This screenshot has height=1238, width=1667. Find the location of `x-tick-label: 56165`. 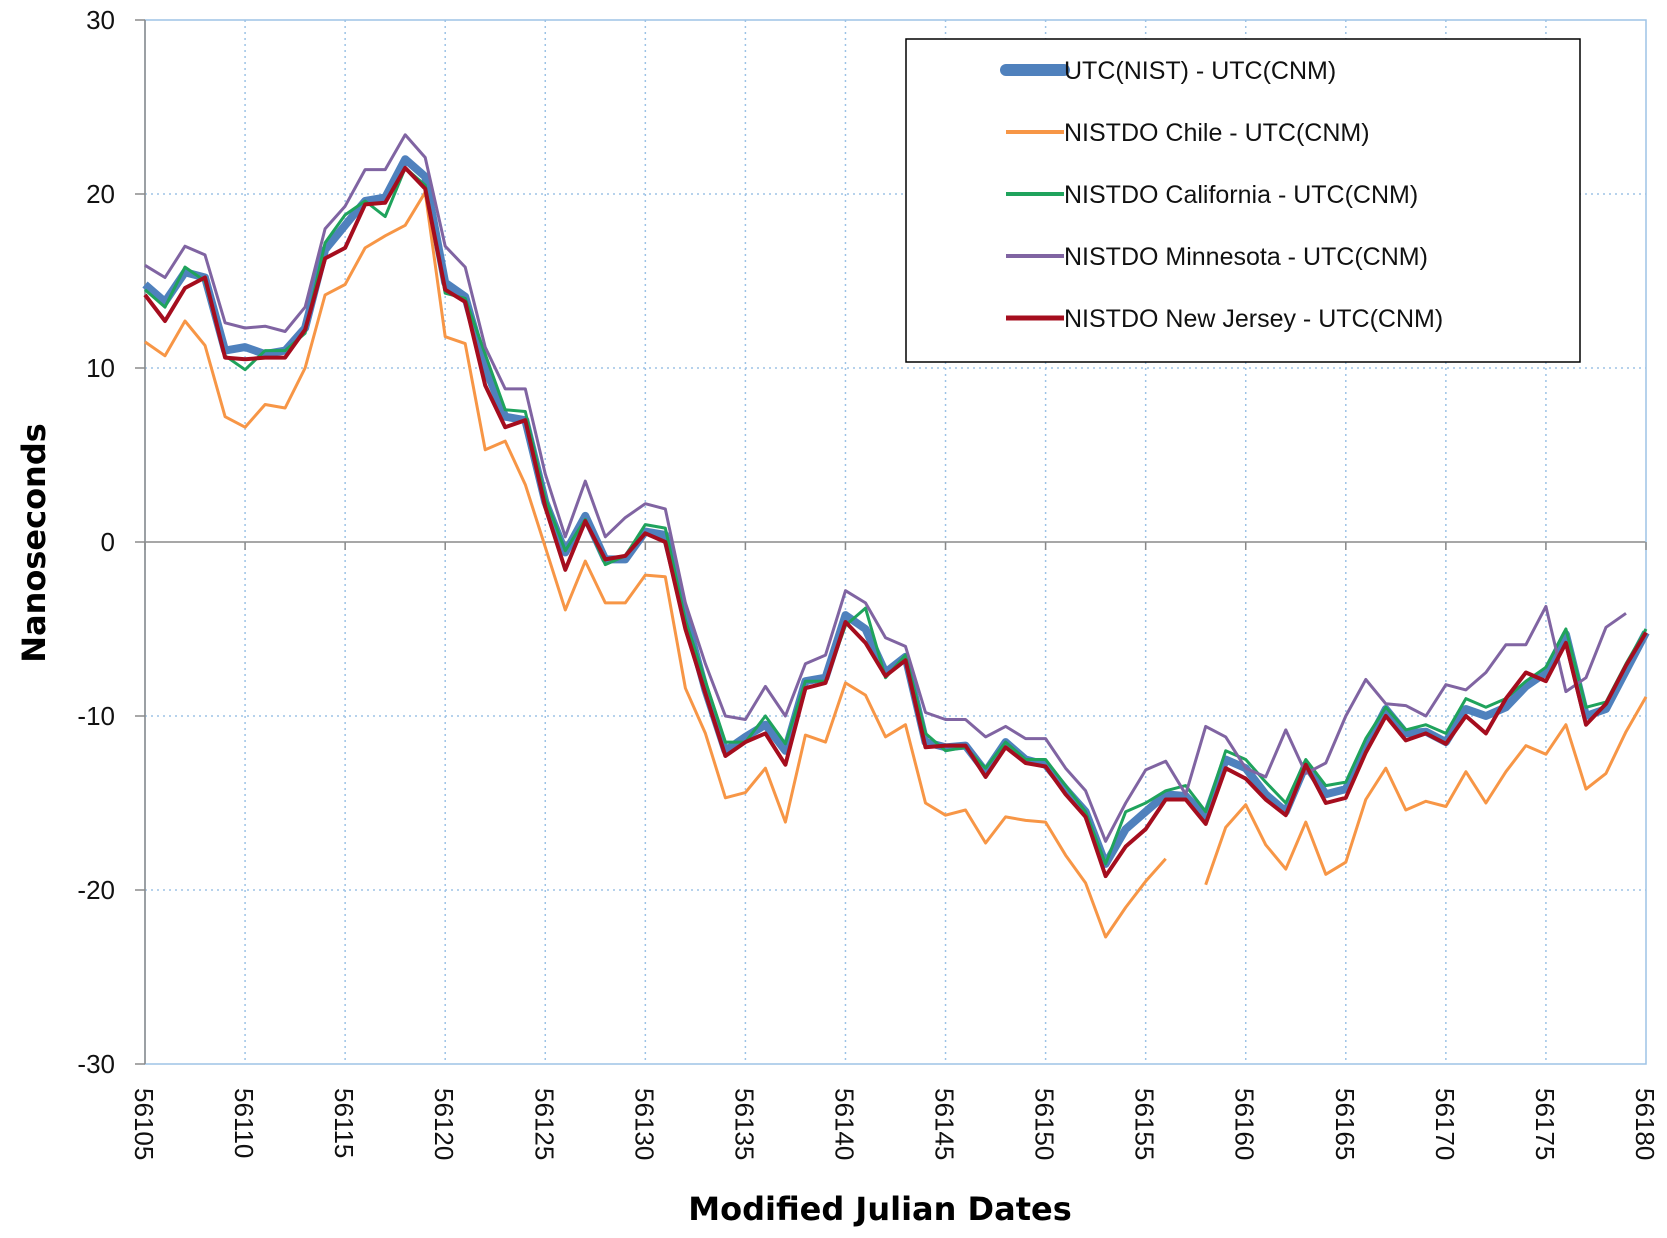

x-tick-label: 56165 is located at coordinates (1345, 1124).